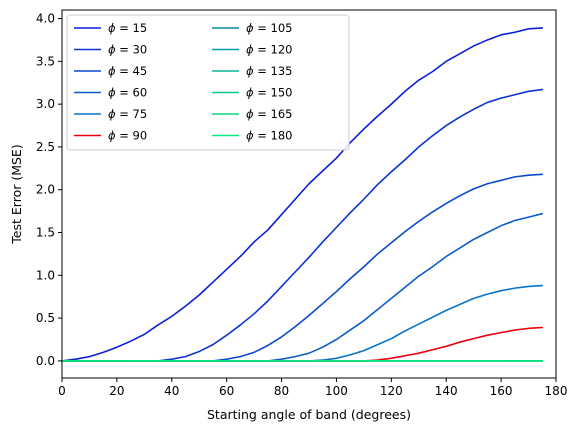 The image size is (580, 432). What do you see at coordinates (556, 391) in the screenshot?
I see `x-tick-label: 180` at bounding box center [556, 391].